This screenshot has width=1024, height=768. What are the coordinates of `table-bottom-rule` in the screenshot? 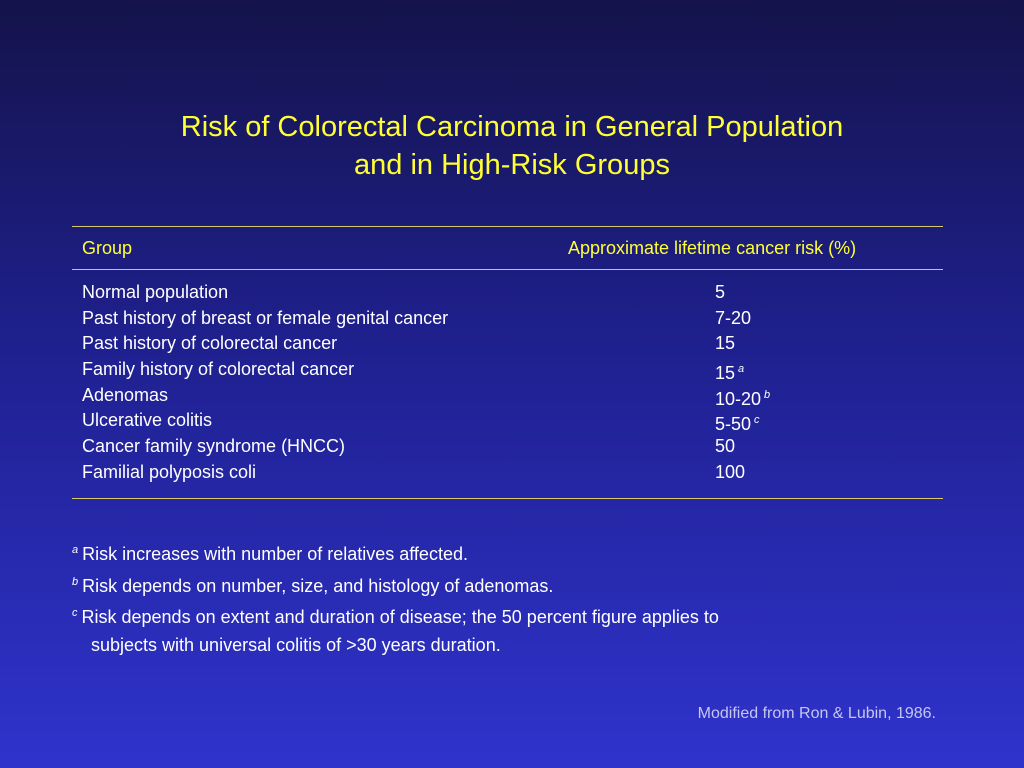 It's located at (507, 498).